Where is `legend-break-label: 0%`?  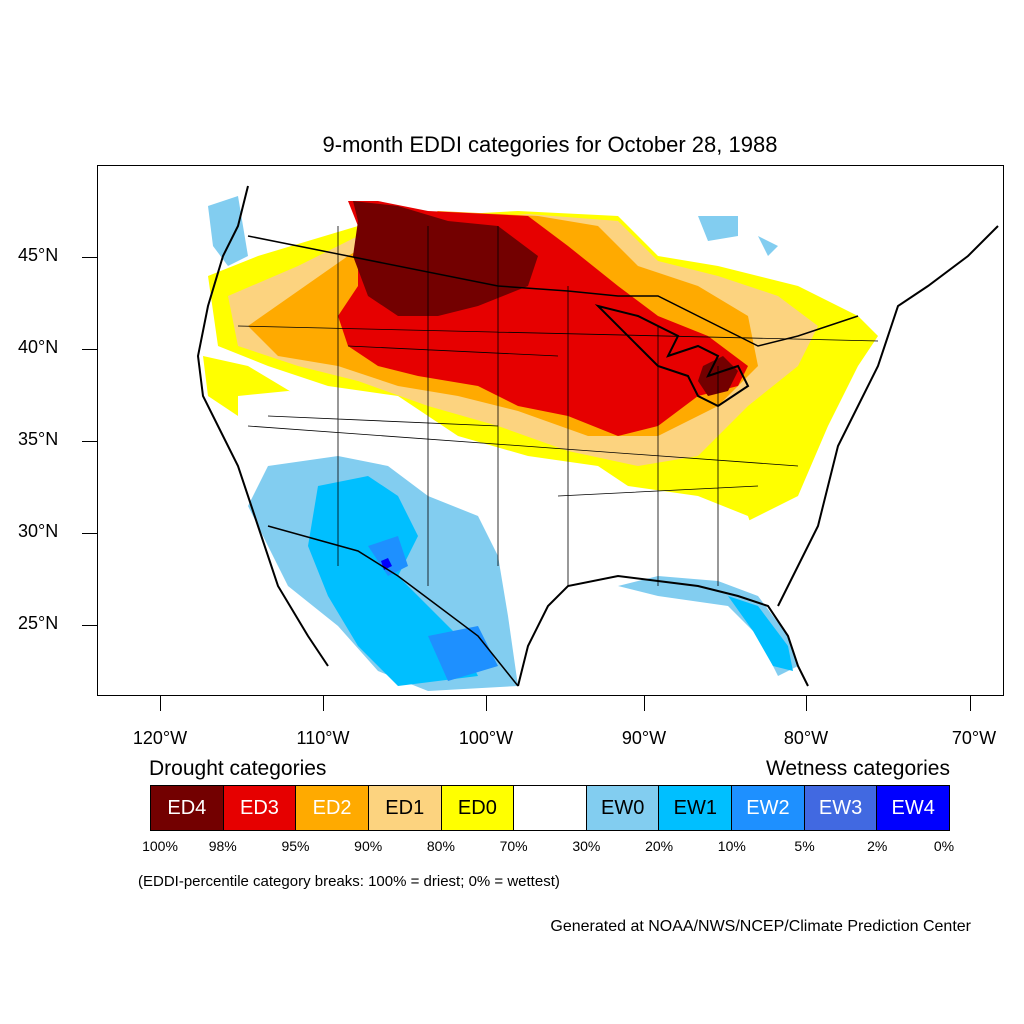
legend-break-label: 0% is located at coordinates (944, 846).